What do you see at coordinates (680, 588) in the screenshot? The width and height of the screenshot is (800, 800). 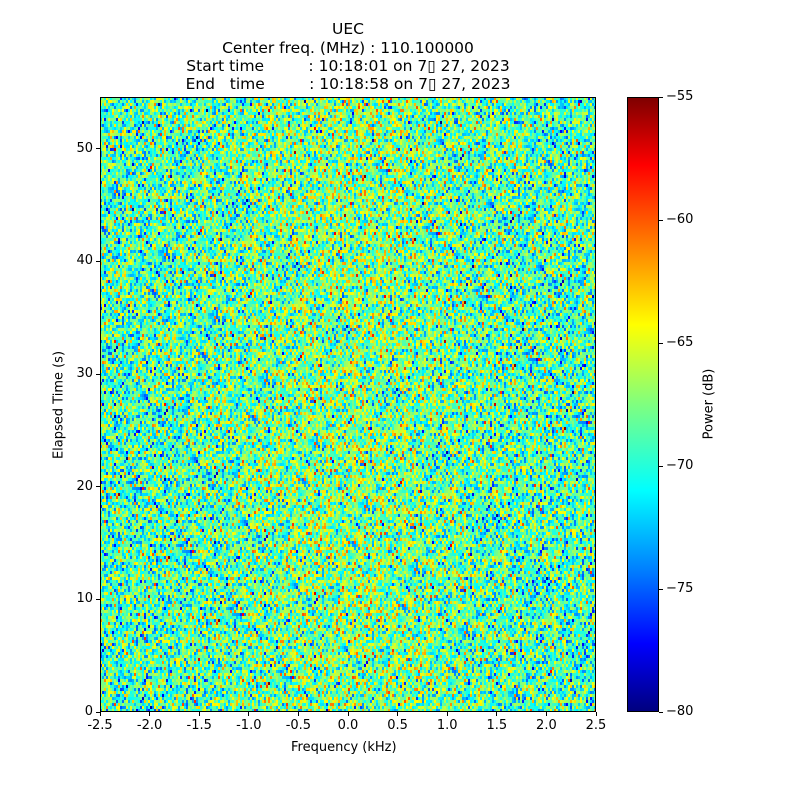 I see `colorbar-tick-label: −75` at bounding box center [680, 588].